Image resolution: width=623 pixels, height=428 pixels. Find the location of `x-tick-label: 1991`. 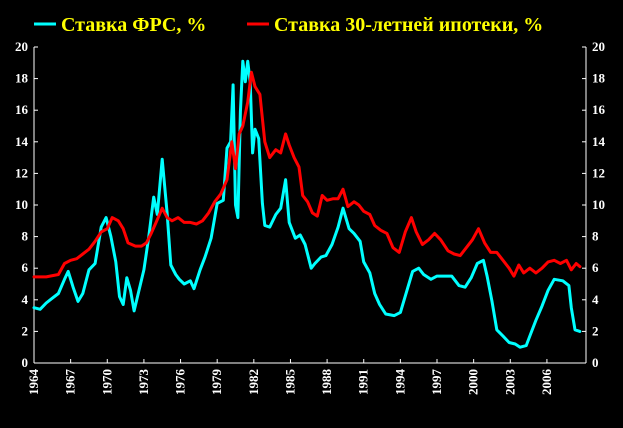

x-tick-label: 1991 is located at coordinates (363, 382).